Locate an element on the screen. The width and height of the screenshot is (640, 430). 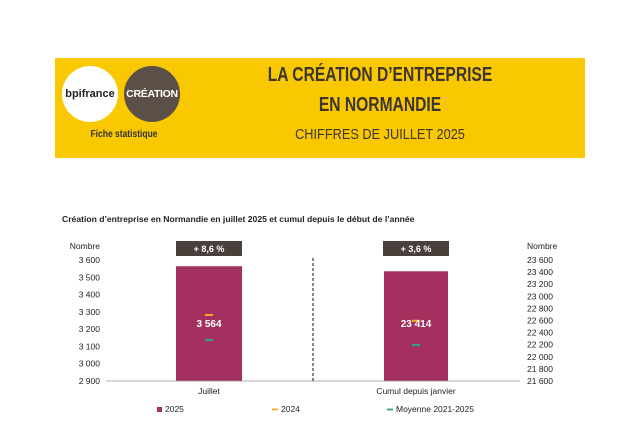
creation-logo-text: CRÉATION is located at coordinates (152, 94).